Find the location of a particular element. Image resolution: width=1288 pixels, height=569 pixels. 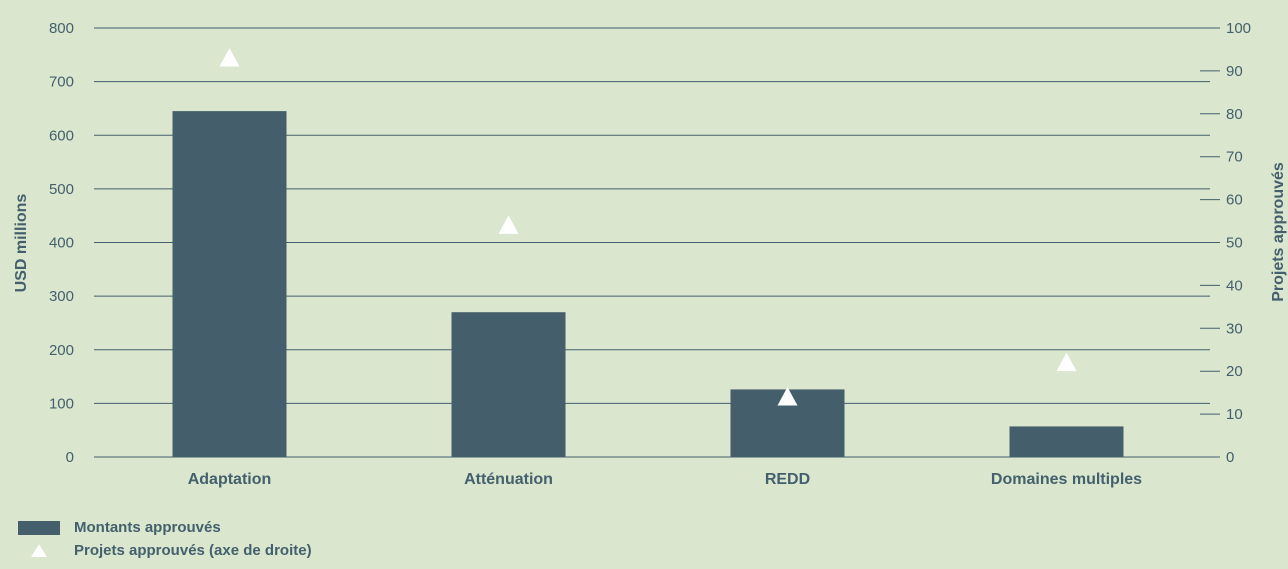

left-axis-ticks: 0 100 200 300 400 500 600 700 800 is located at coordinates (61, 243).